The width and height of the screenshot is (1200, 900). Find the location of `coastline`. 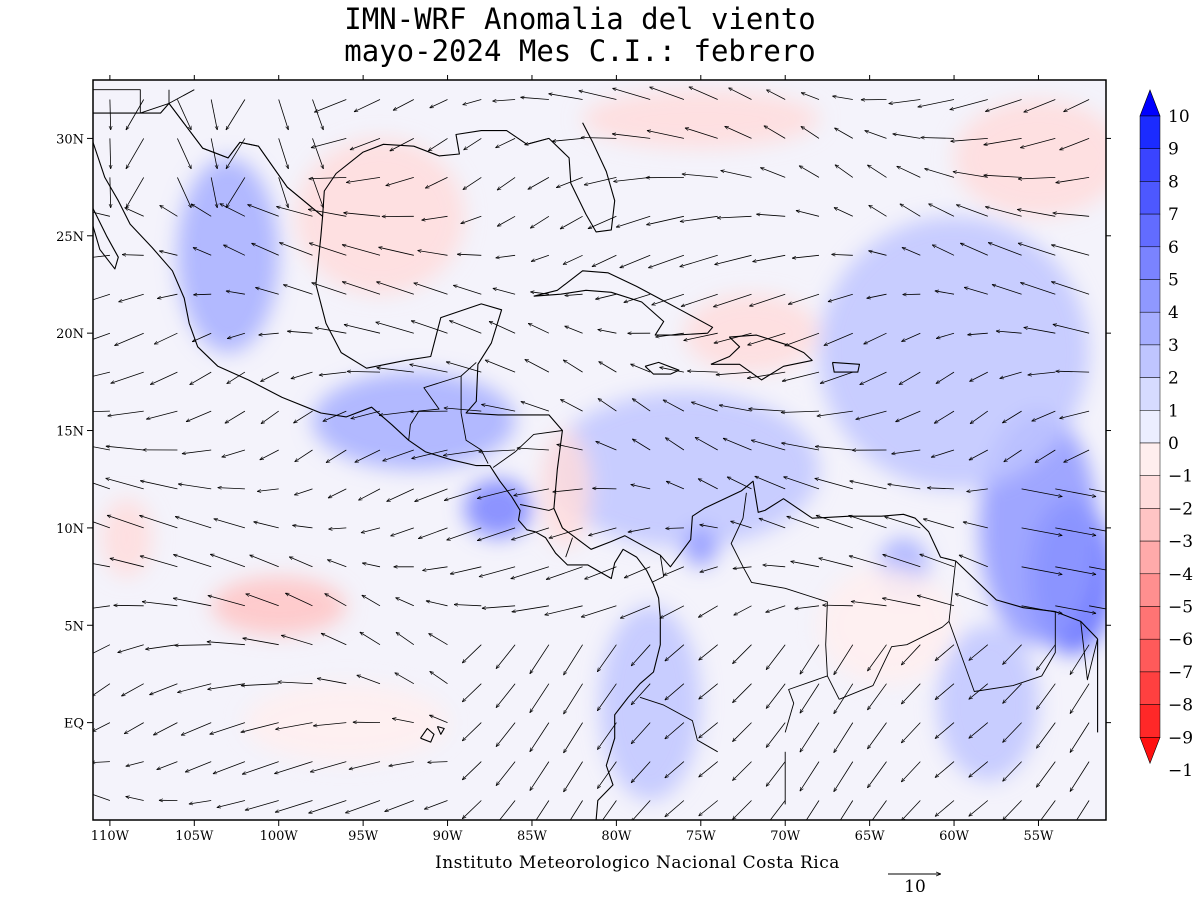

coastline is located at coordinates (623, 303).